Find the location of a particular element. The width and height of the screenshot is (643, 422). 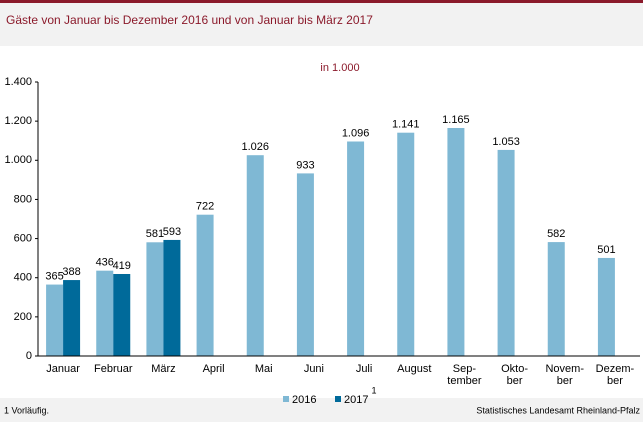

data-label: 581 is located at coordinates (155, 234).